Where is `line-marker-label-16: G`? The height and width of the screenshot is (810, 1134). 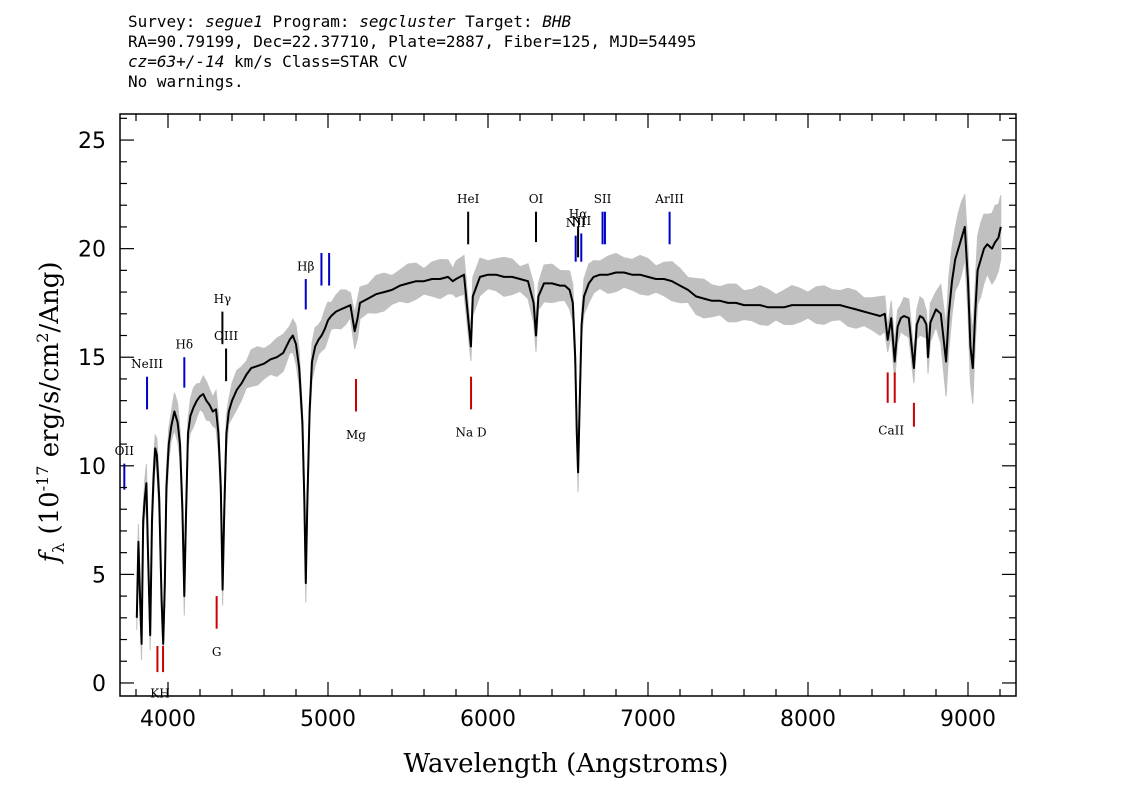
line-marker-label-16: G is located at coordinates (217, 652).